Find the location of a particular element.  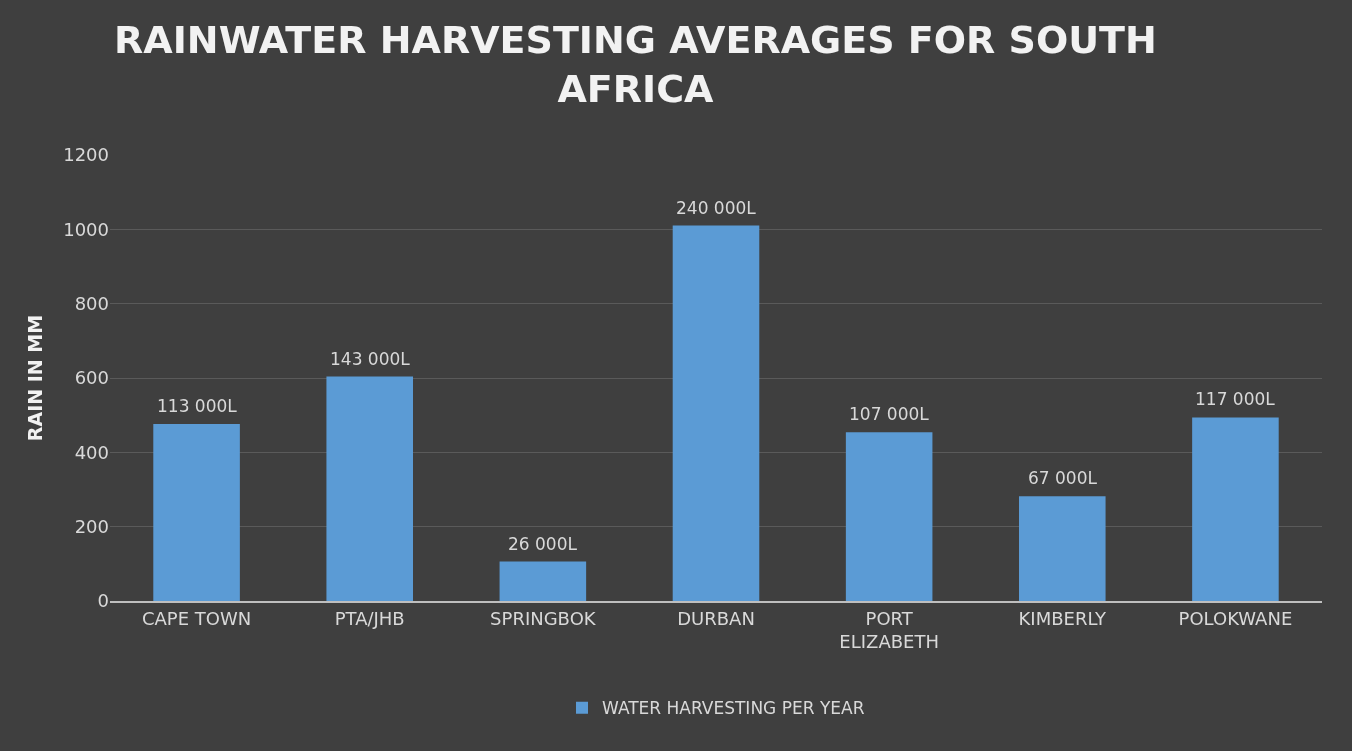

annotation: 113 000L is located at coordinates (197, 406).